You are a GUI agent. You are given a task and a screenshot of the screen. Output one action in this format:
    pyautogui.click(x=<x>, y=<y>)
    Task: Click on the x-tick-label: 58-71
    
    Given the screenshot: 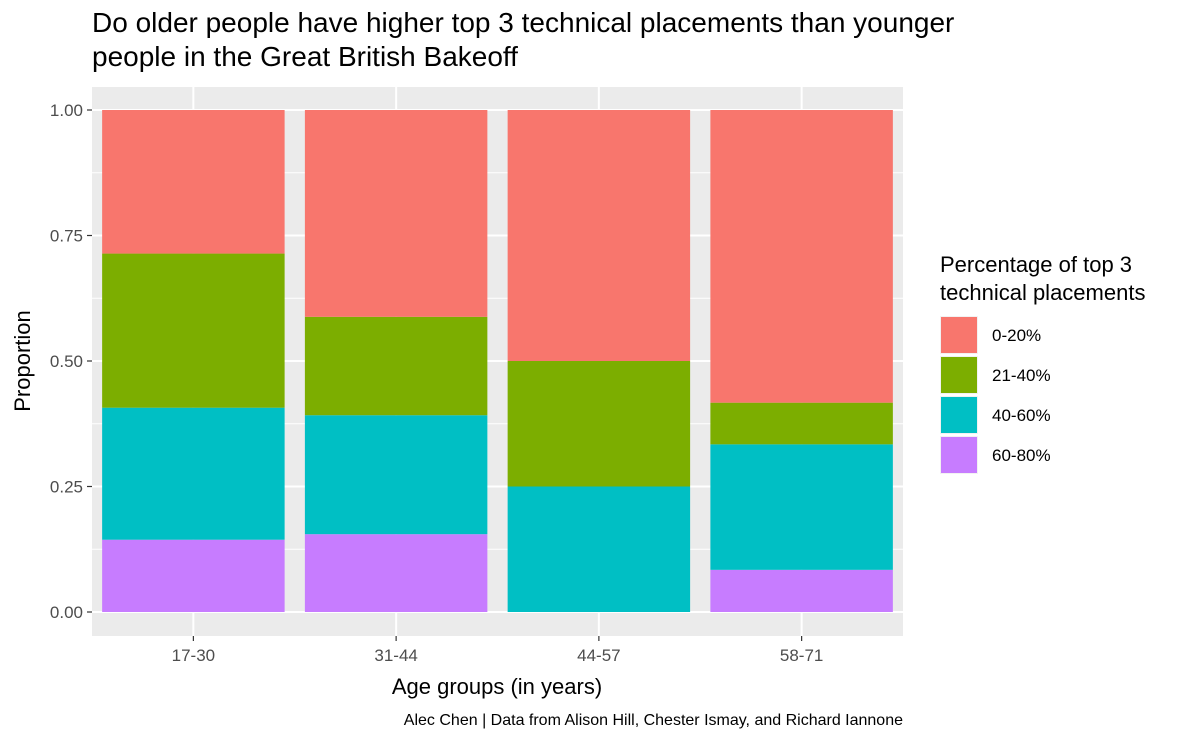 What is the action you would take?
    pyautogui.click(x=801, y=655)
    